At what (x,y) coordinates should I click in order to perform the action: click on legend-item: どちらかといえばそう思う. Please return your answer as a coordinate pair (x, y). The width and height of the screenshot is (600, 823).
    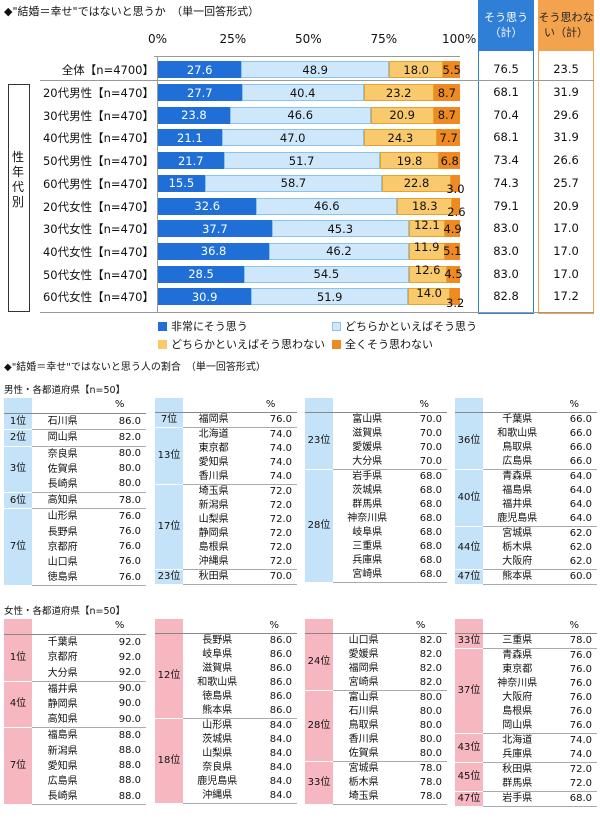
    Looking at the image, I should click on (404, 326).